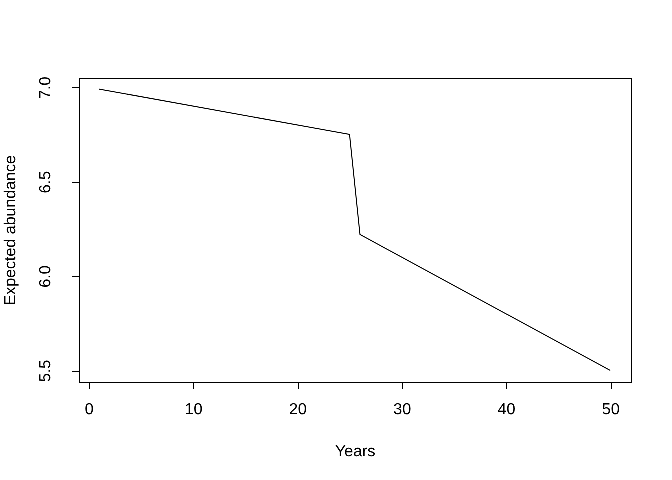  I want to click on y-tick-label: 6.5, so click(46, 182).